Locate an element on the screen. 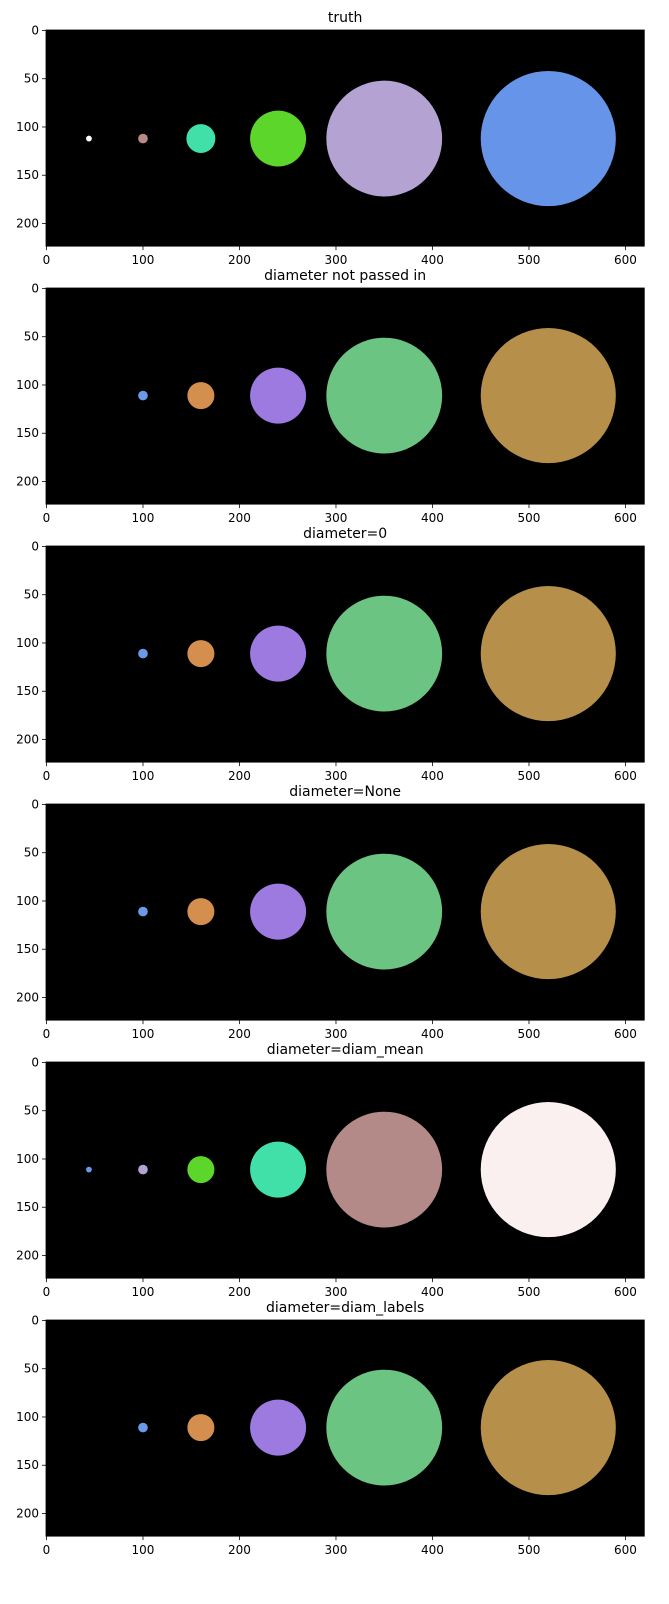 The width and height of the screenshot is (669, 1604). subplot-title: diameter=0 is located at coordinates (345, 534).